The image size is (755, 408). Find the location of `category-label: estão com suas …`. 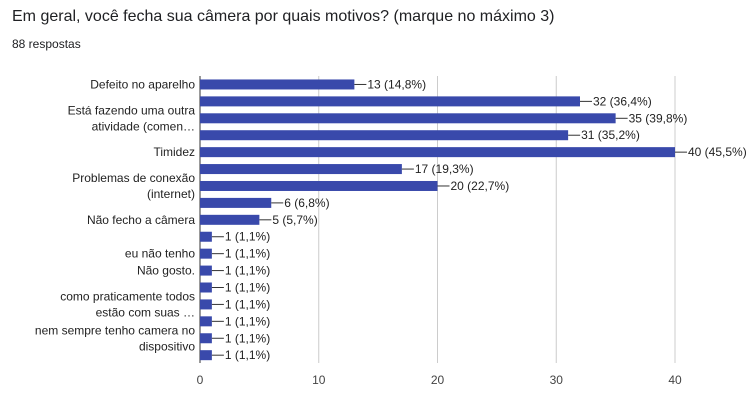

category-label: estão com suas … is located at coordinates (145, 312).